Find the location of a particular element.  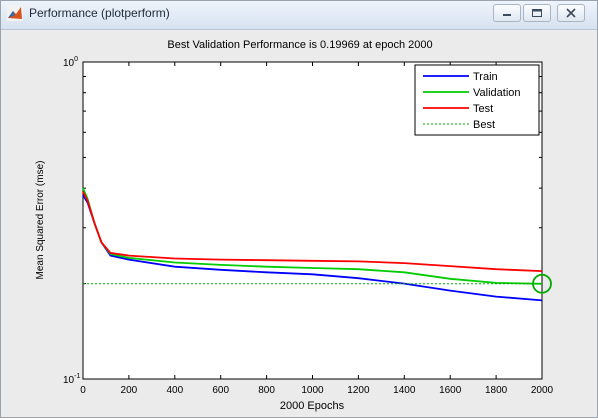

x-tick-label: 1200 is located at coordinates (358, 390).